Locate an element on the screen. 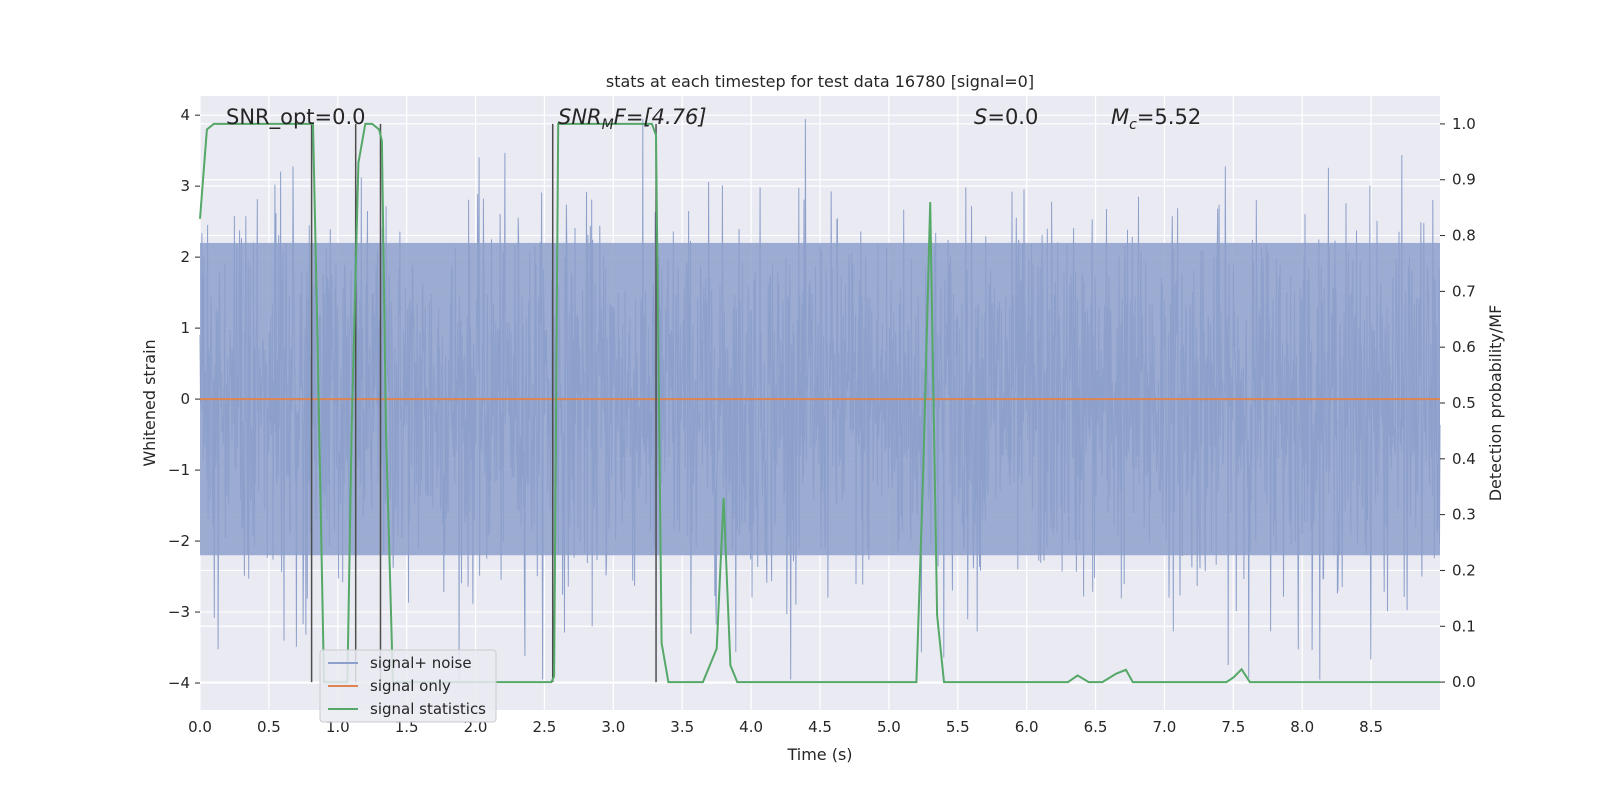 This screenshot has height=800, width=1600. x-tick-label: 8.0 is located at coordinates (1302, 727).